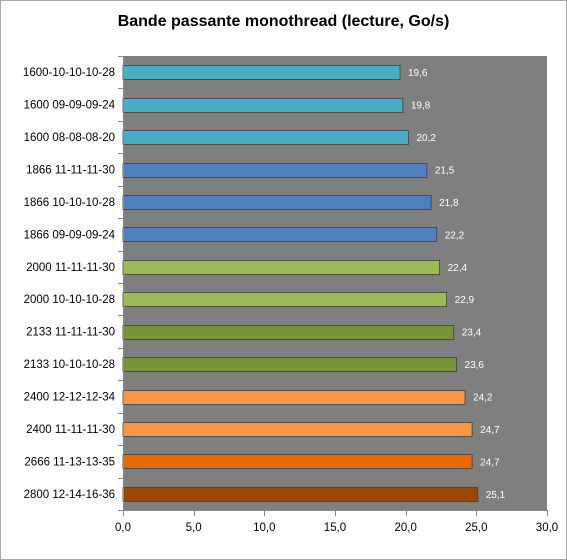  What do you see at coordinates (547, 528) in the screenshot?
I see `x-tick-label: 30,0` at bounding box center [547, 528].